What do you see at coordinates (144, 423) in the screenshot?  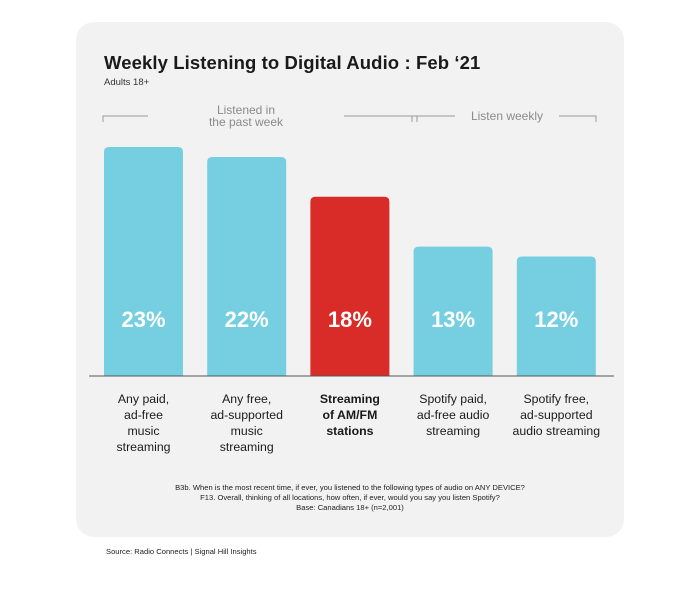 I see `category-label: Any paid, ad-free music streaming` at bounding box center [144, 423].